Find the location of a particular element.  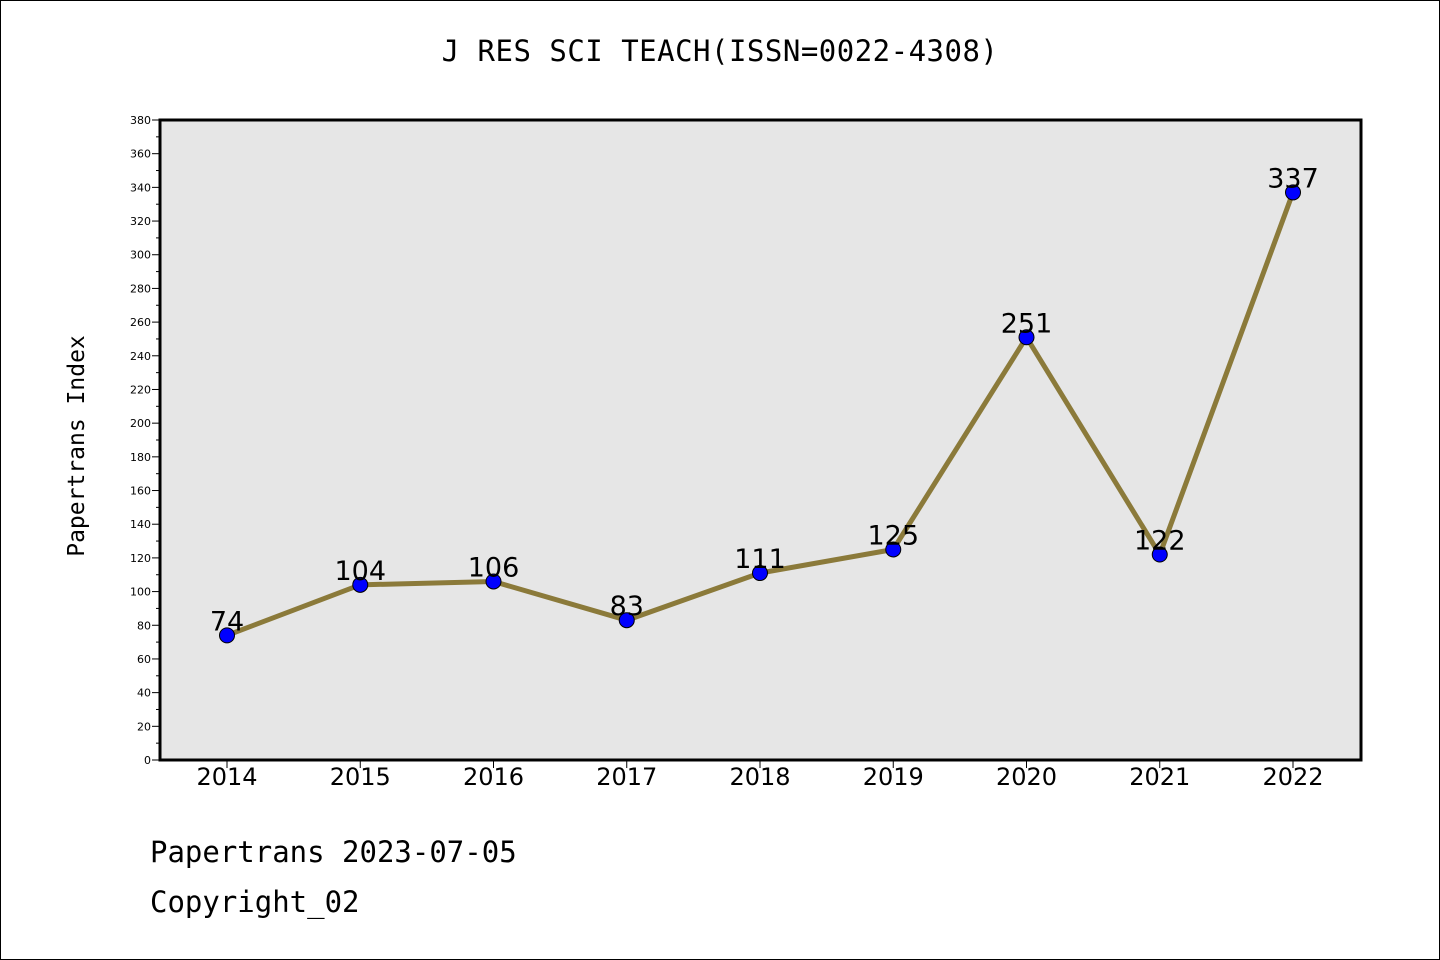

y-axis-title: Papertrans Index is located at coordinates (77, 446).